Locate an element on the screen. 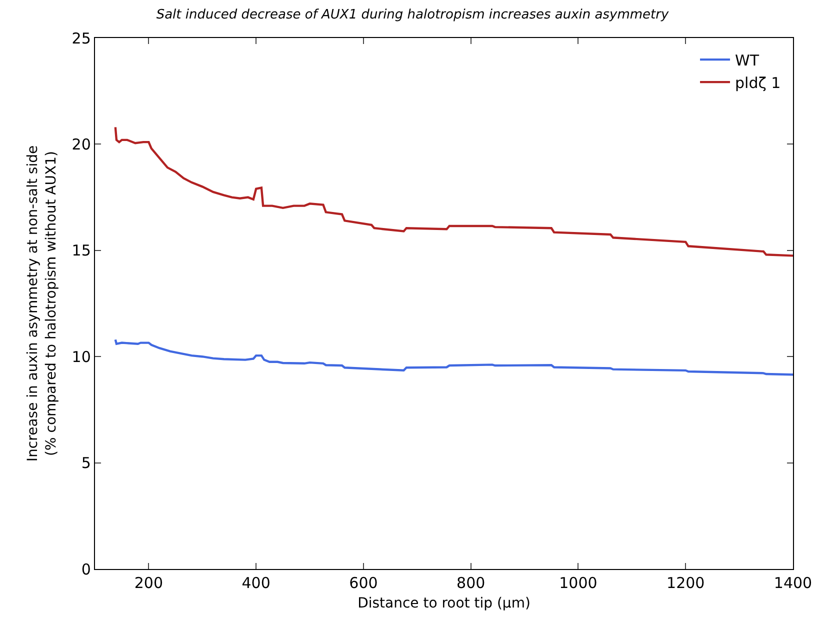 The height and width of the screenshot is (627, 825). y-tick-label: 20 is located at coordinates (81, 144).